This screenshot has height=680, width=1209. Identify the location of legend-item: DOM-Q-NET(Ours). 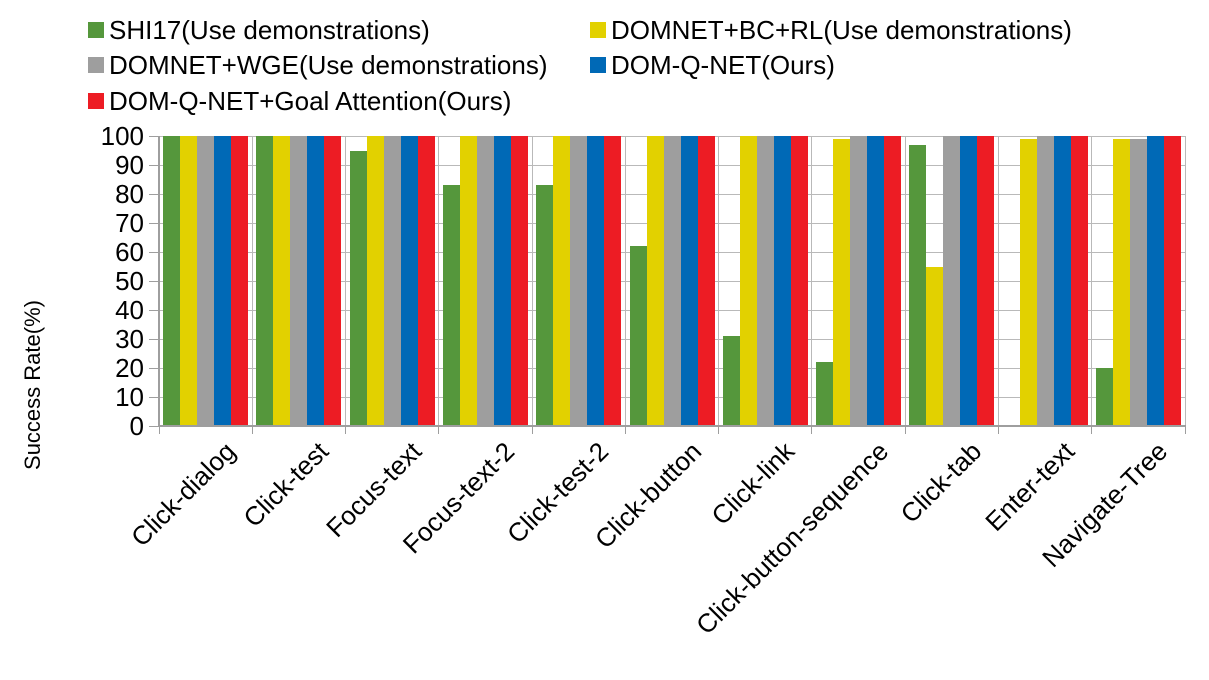
(712, 65).